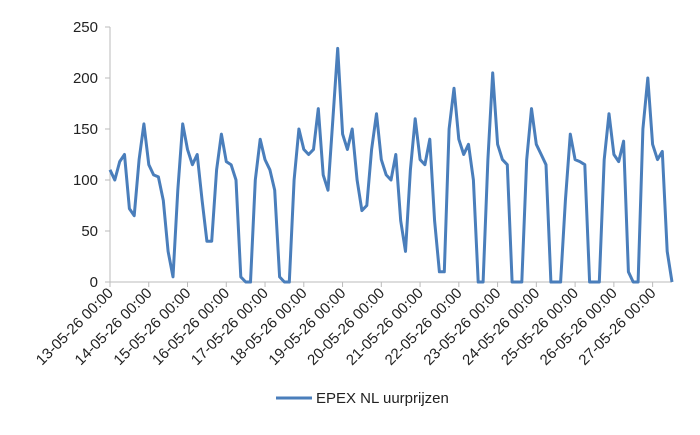  What do you see at coordinates (382, 398) in the screenshot?
I see `legend-label: EPEX NL uurprijzen` at bounding box center [382, 398].